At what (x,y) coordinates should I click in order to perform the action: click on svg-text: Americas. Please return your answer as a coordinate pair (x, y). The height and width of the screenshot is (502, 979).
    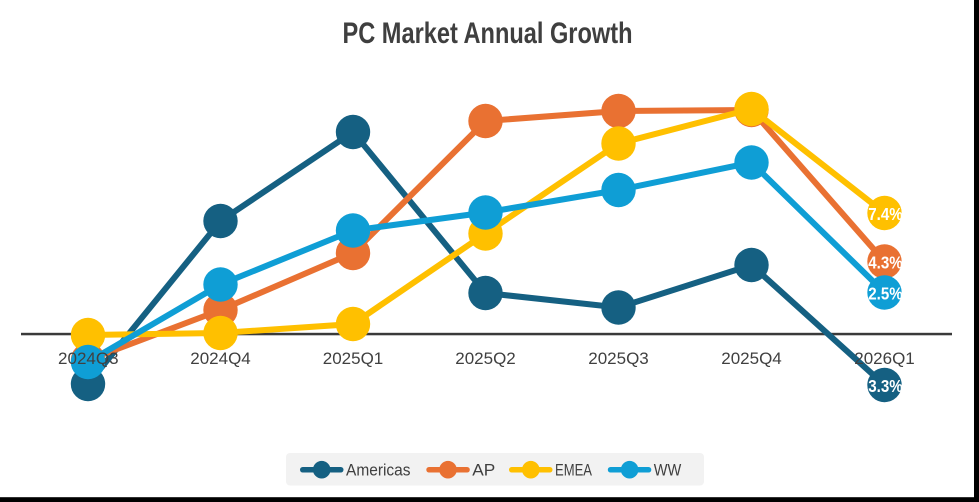
    Looking at the image, I should click on (378, 471).